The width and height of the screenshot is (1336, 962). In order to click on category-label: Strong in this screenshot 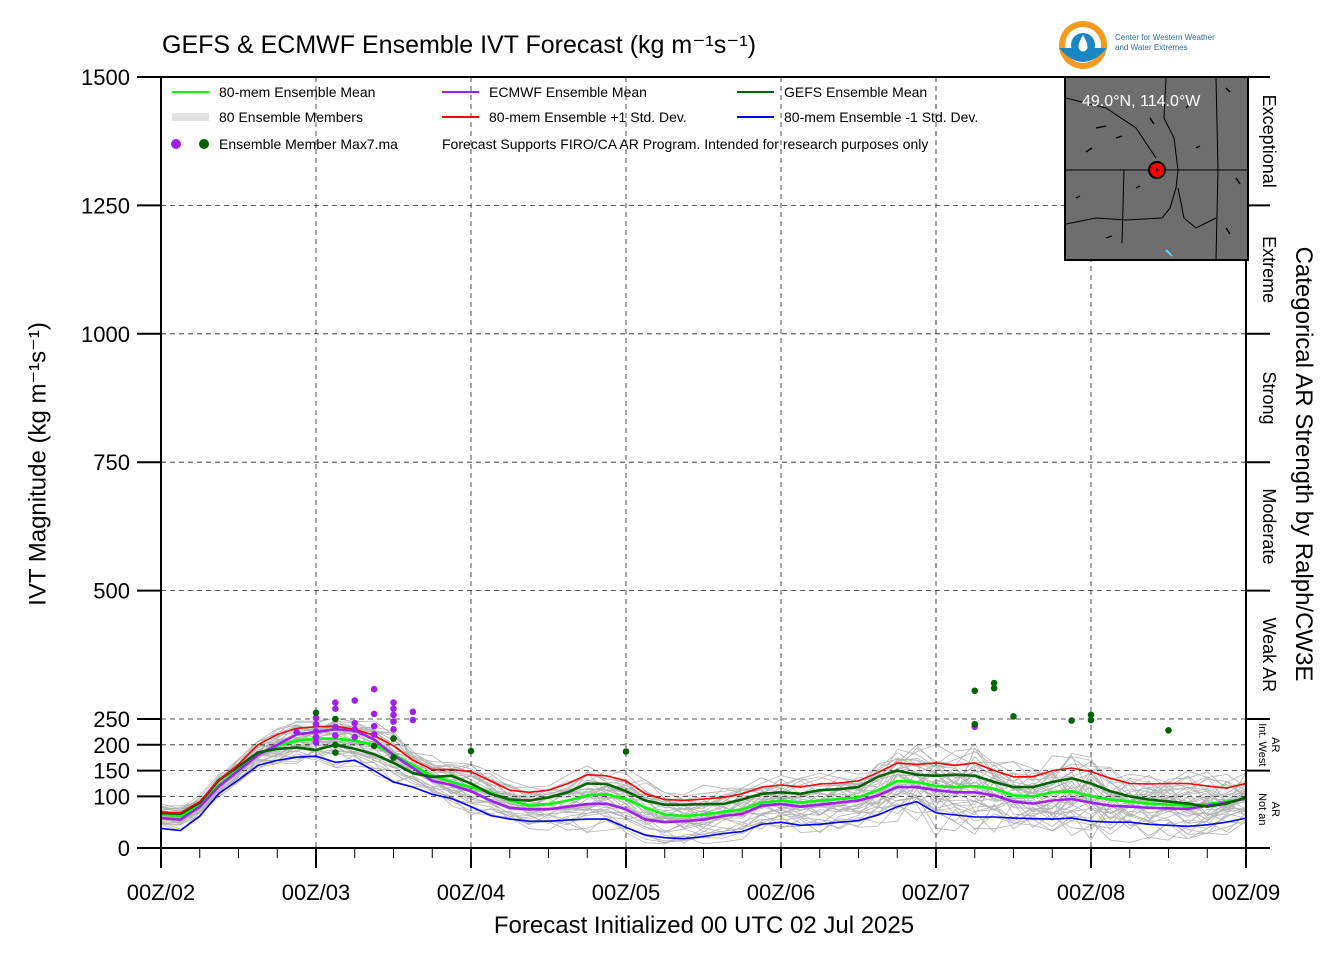, I will do `click(1269, 397)`.